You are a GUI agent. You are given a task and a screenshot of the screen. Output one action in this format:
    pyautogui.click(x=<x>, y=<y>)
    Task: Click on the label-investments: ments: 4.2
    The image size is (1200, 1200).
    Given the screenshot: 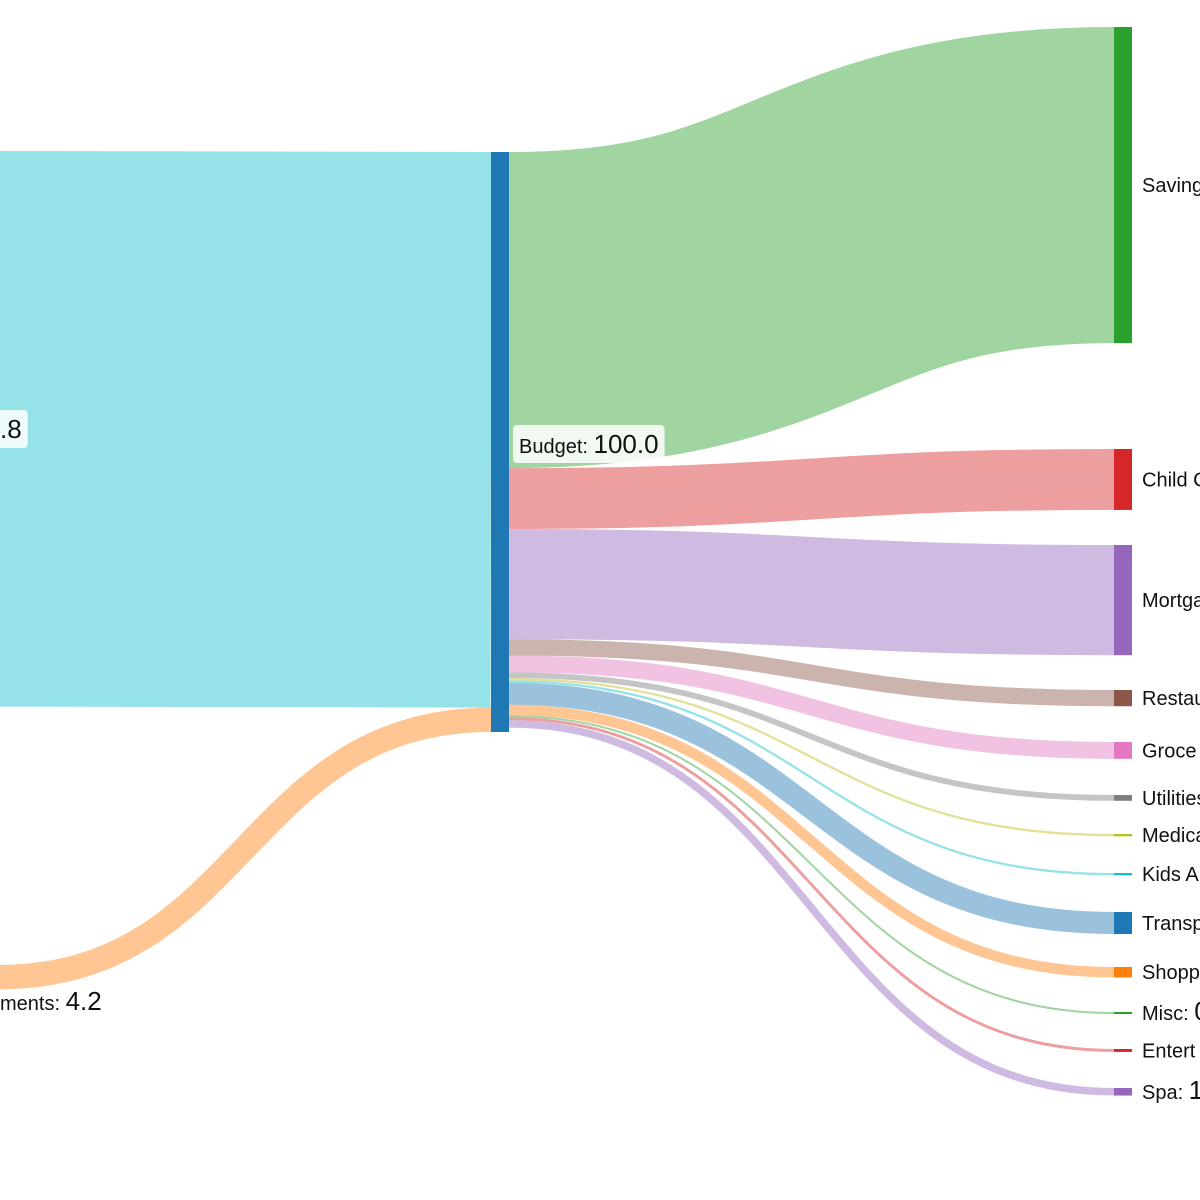 What is the action you would take?
    pyautogui.click(x=51, y=1001)
    